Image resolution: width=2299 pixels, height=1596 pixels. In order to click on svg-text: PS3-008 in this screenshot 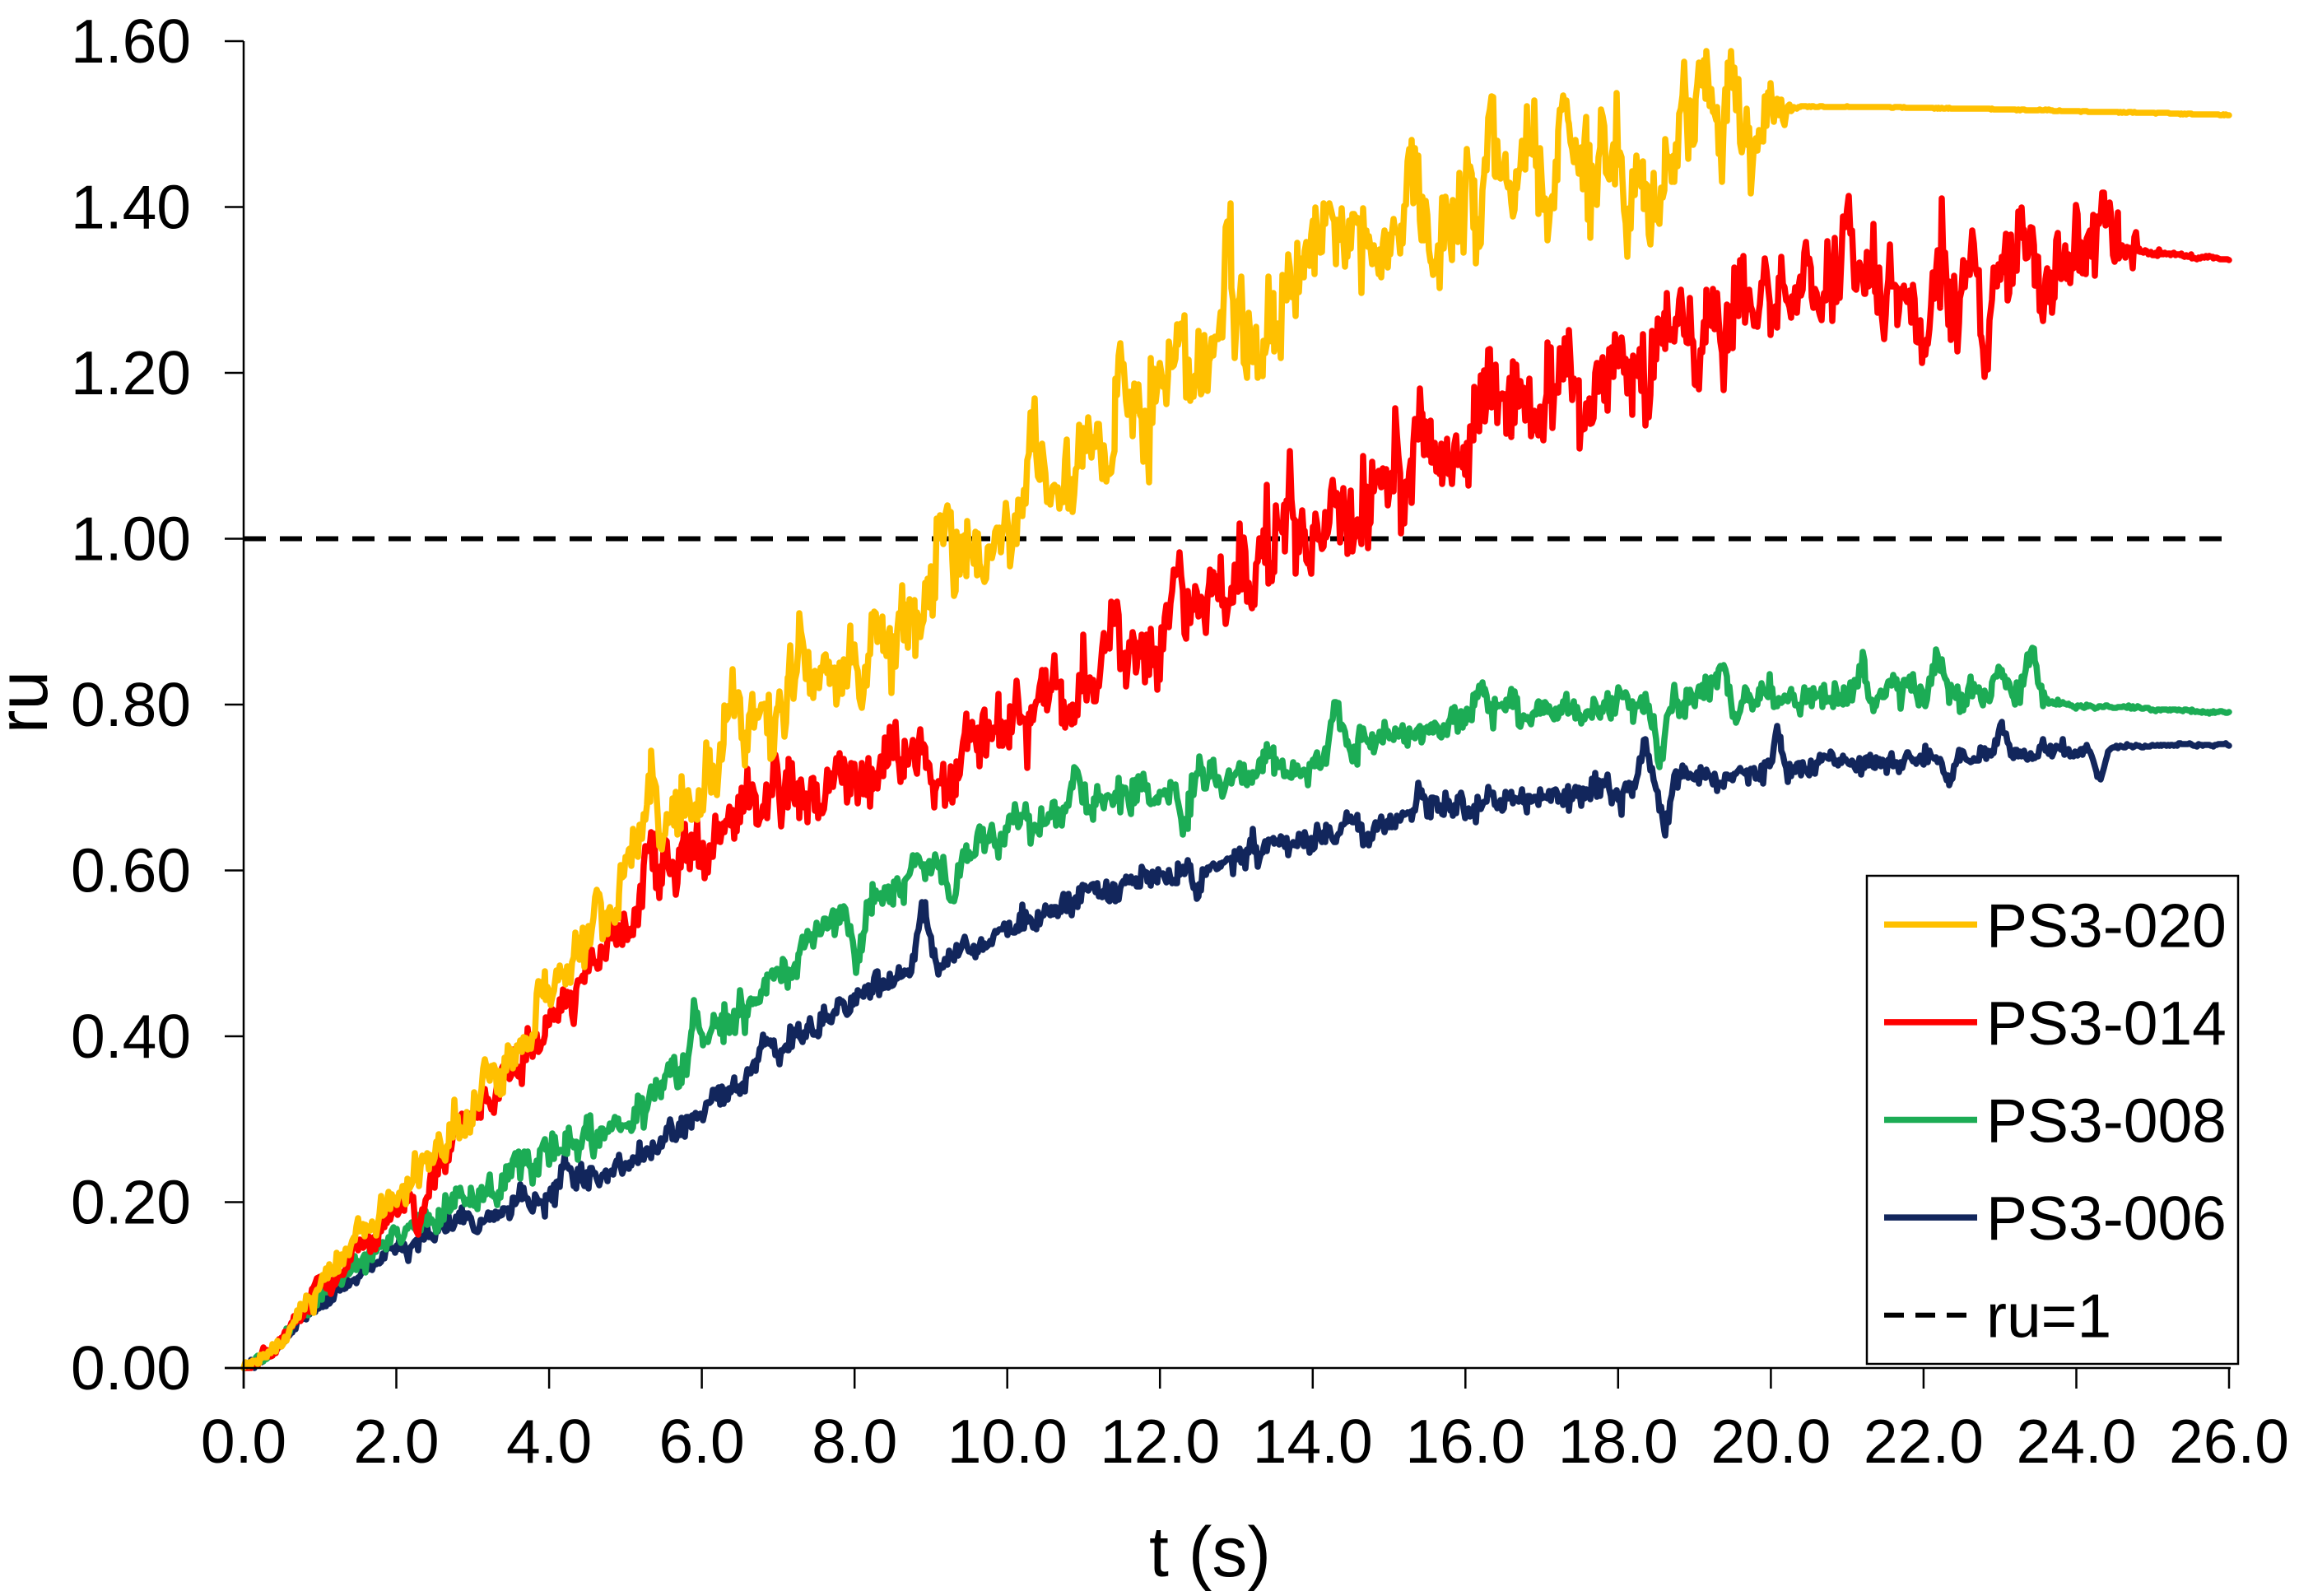, I will do `click(2106, 1121)`.